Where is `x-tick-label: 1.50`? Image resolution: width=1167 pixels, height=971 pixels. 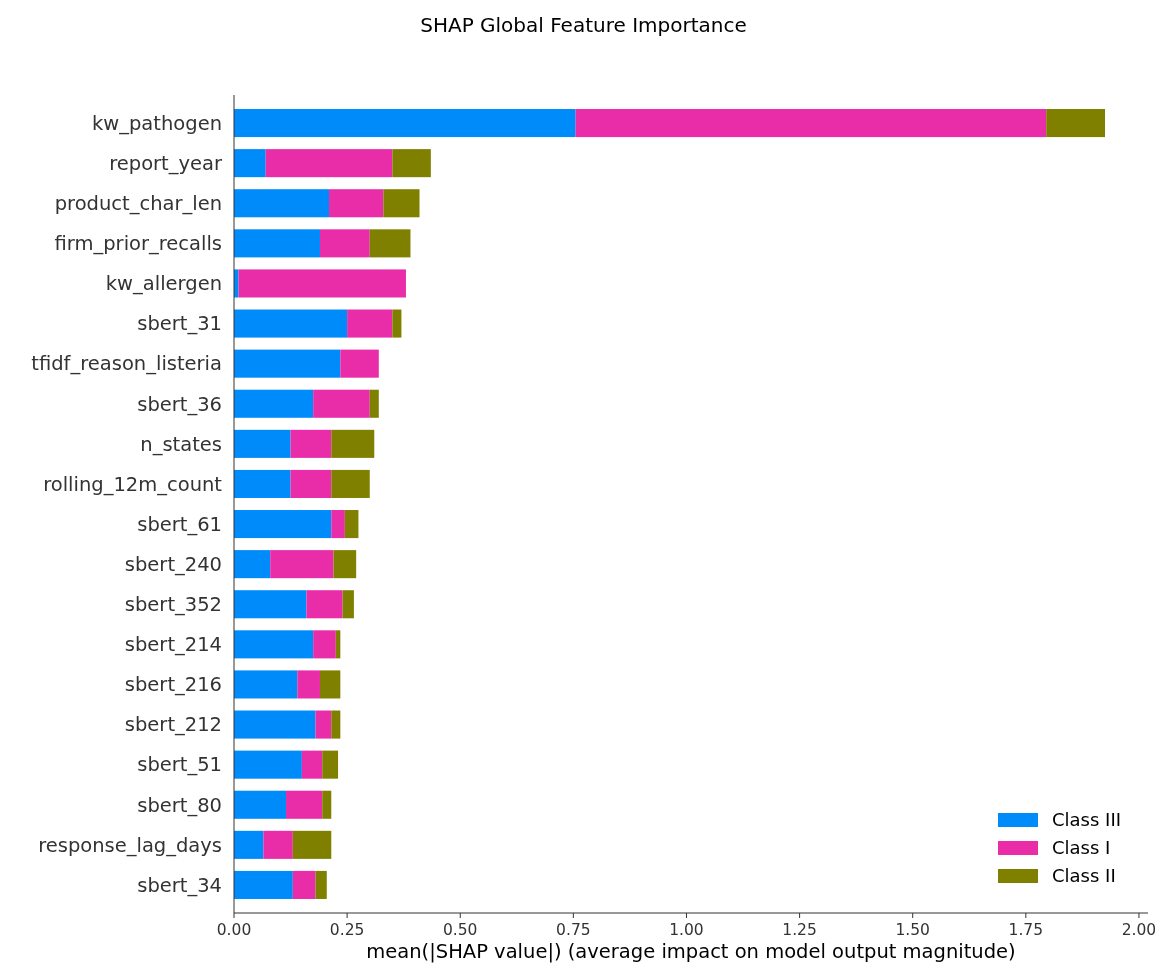
x-tick-label: 1.50 is located at coordinates (912, 930).